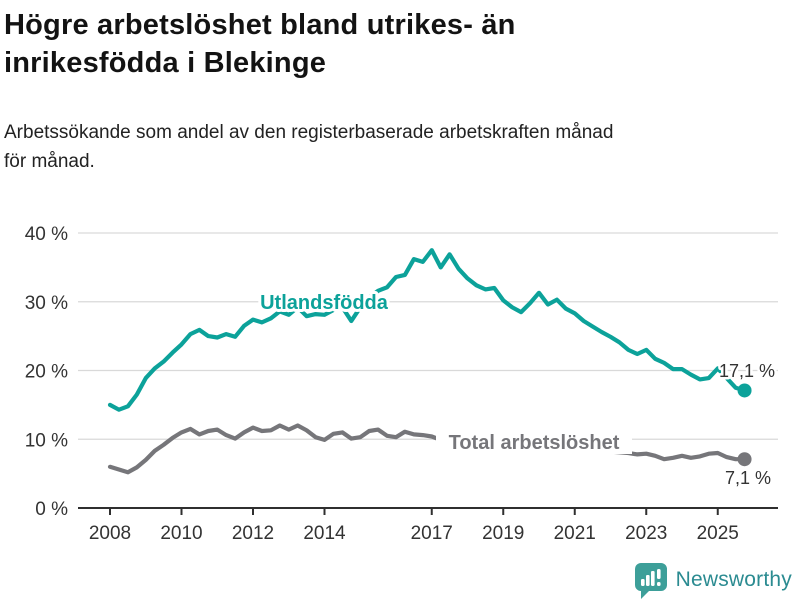 The width and height of the screenshot is (800, 600). I want to click on series-label-utlandsfodda: Utlandsfödda, so click(324, 303).